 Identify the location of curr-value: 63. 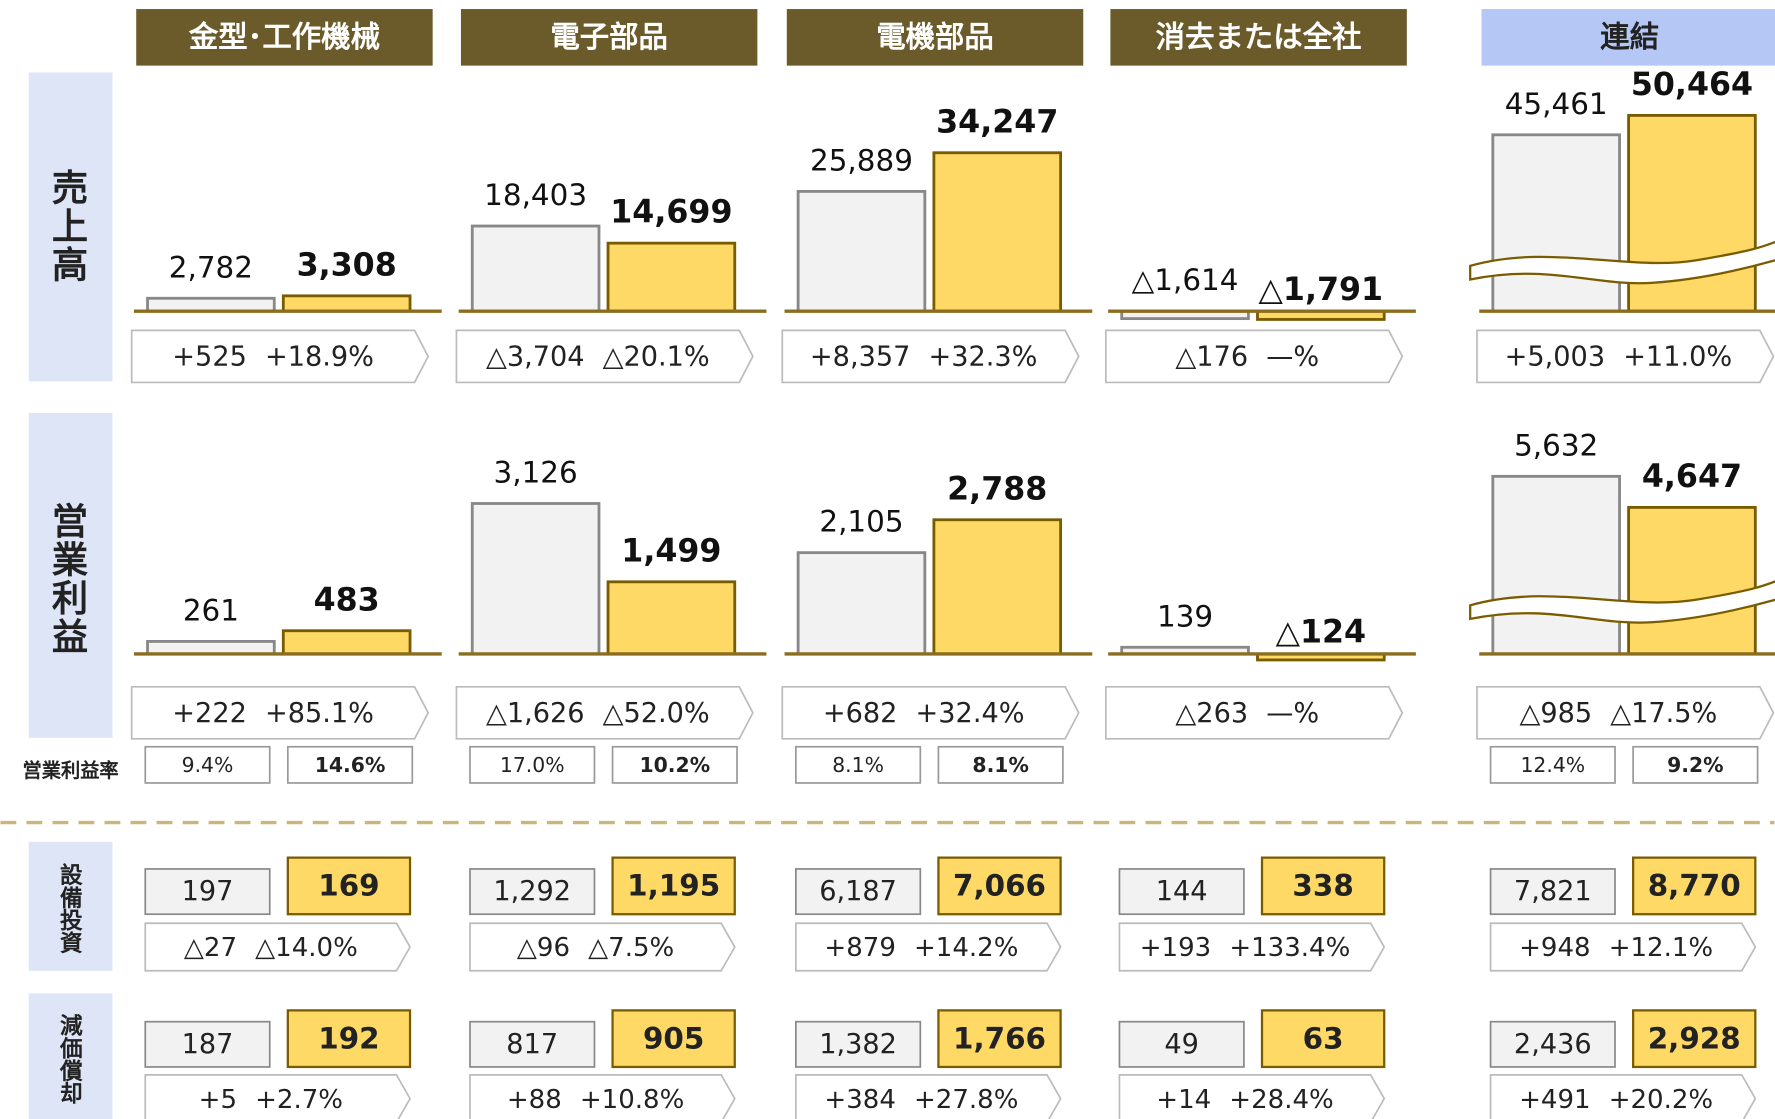
(1323, 1038).